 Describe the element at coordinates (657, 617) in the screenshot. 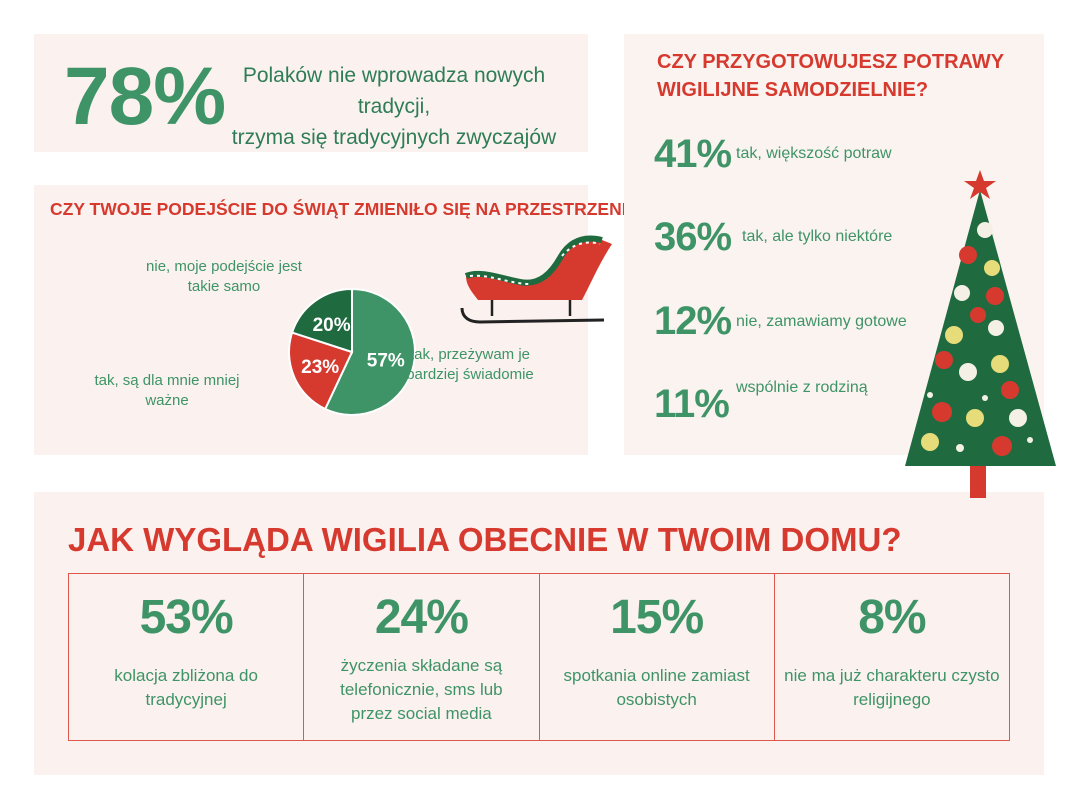

I see `eve-percent-3: 15%` at that location.